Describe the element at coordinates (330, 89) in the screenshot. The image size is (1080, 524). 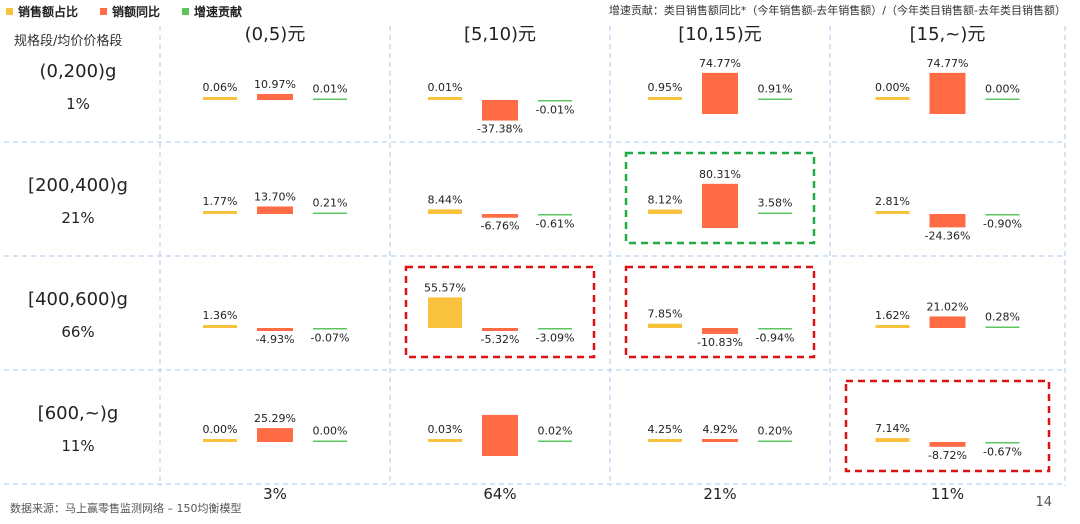
I see `data-label: 0.01%` at that location.